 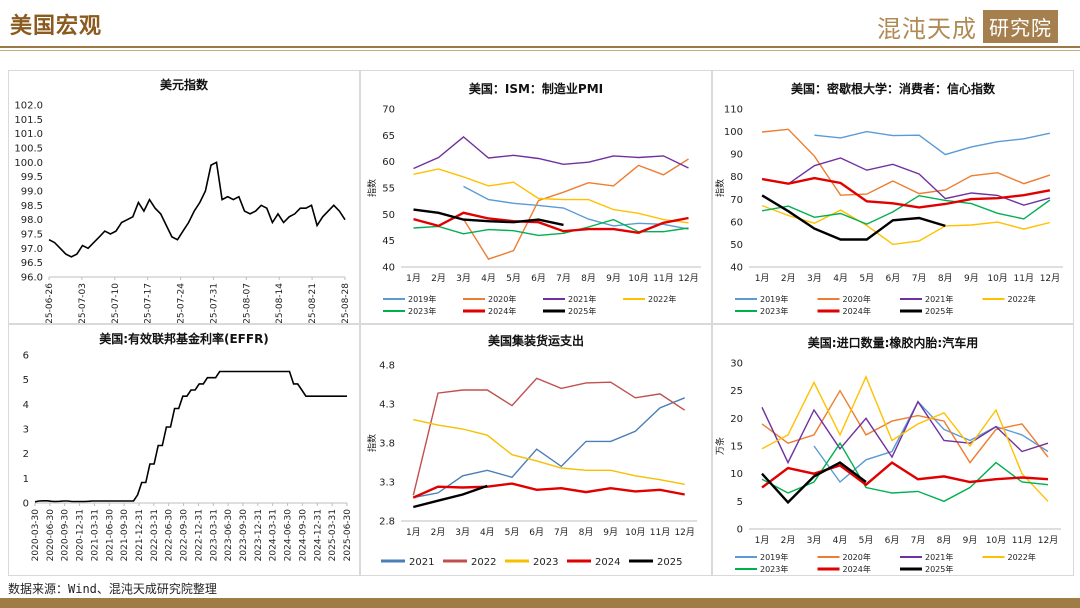 I want to click on x-tick-label: 2023-03-31, so click(x=214, y=535).